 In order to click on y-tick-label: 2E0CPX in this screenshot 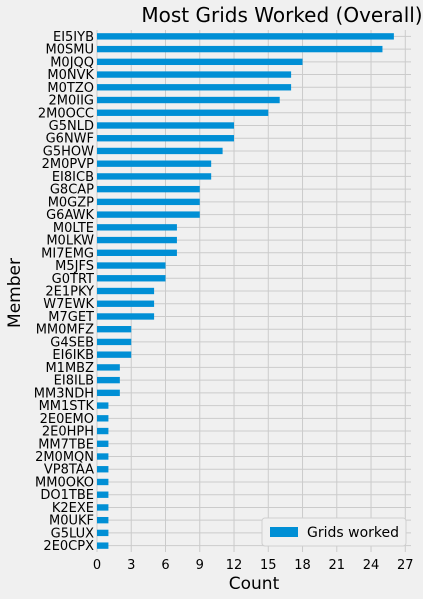, I will do `click(68, 546)`.